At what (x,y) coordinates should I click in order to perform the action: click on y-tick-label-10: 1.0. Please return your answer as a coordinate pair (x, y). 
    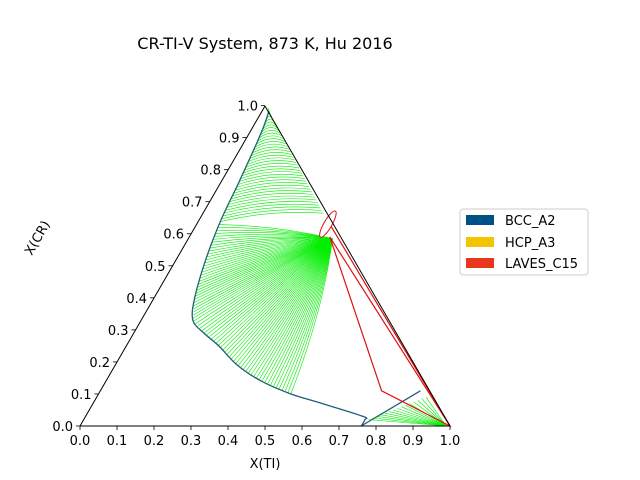
    Looking at the image, I should click on (247, 107).